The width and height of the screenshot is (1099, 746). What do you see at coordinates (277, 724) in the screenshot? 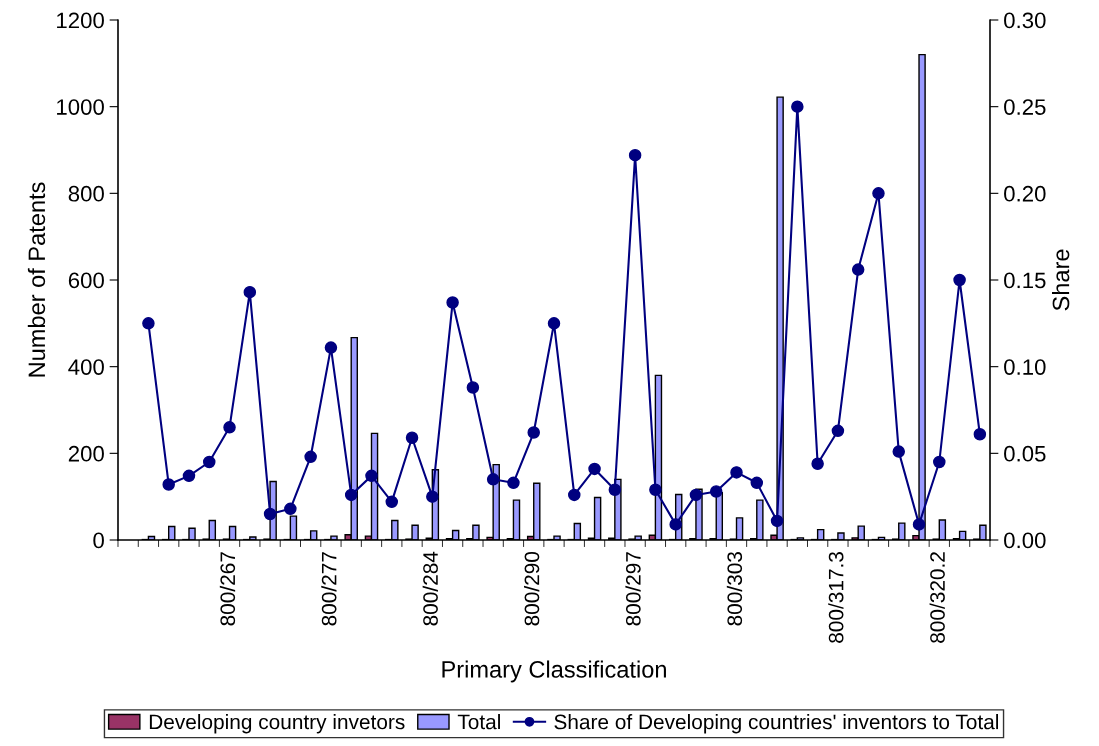
I see `legend-label: Developing country invetors` at bounding box center [277, 724].